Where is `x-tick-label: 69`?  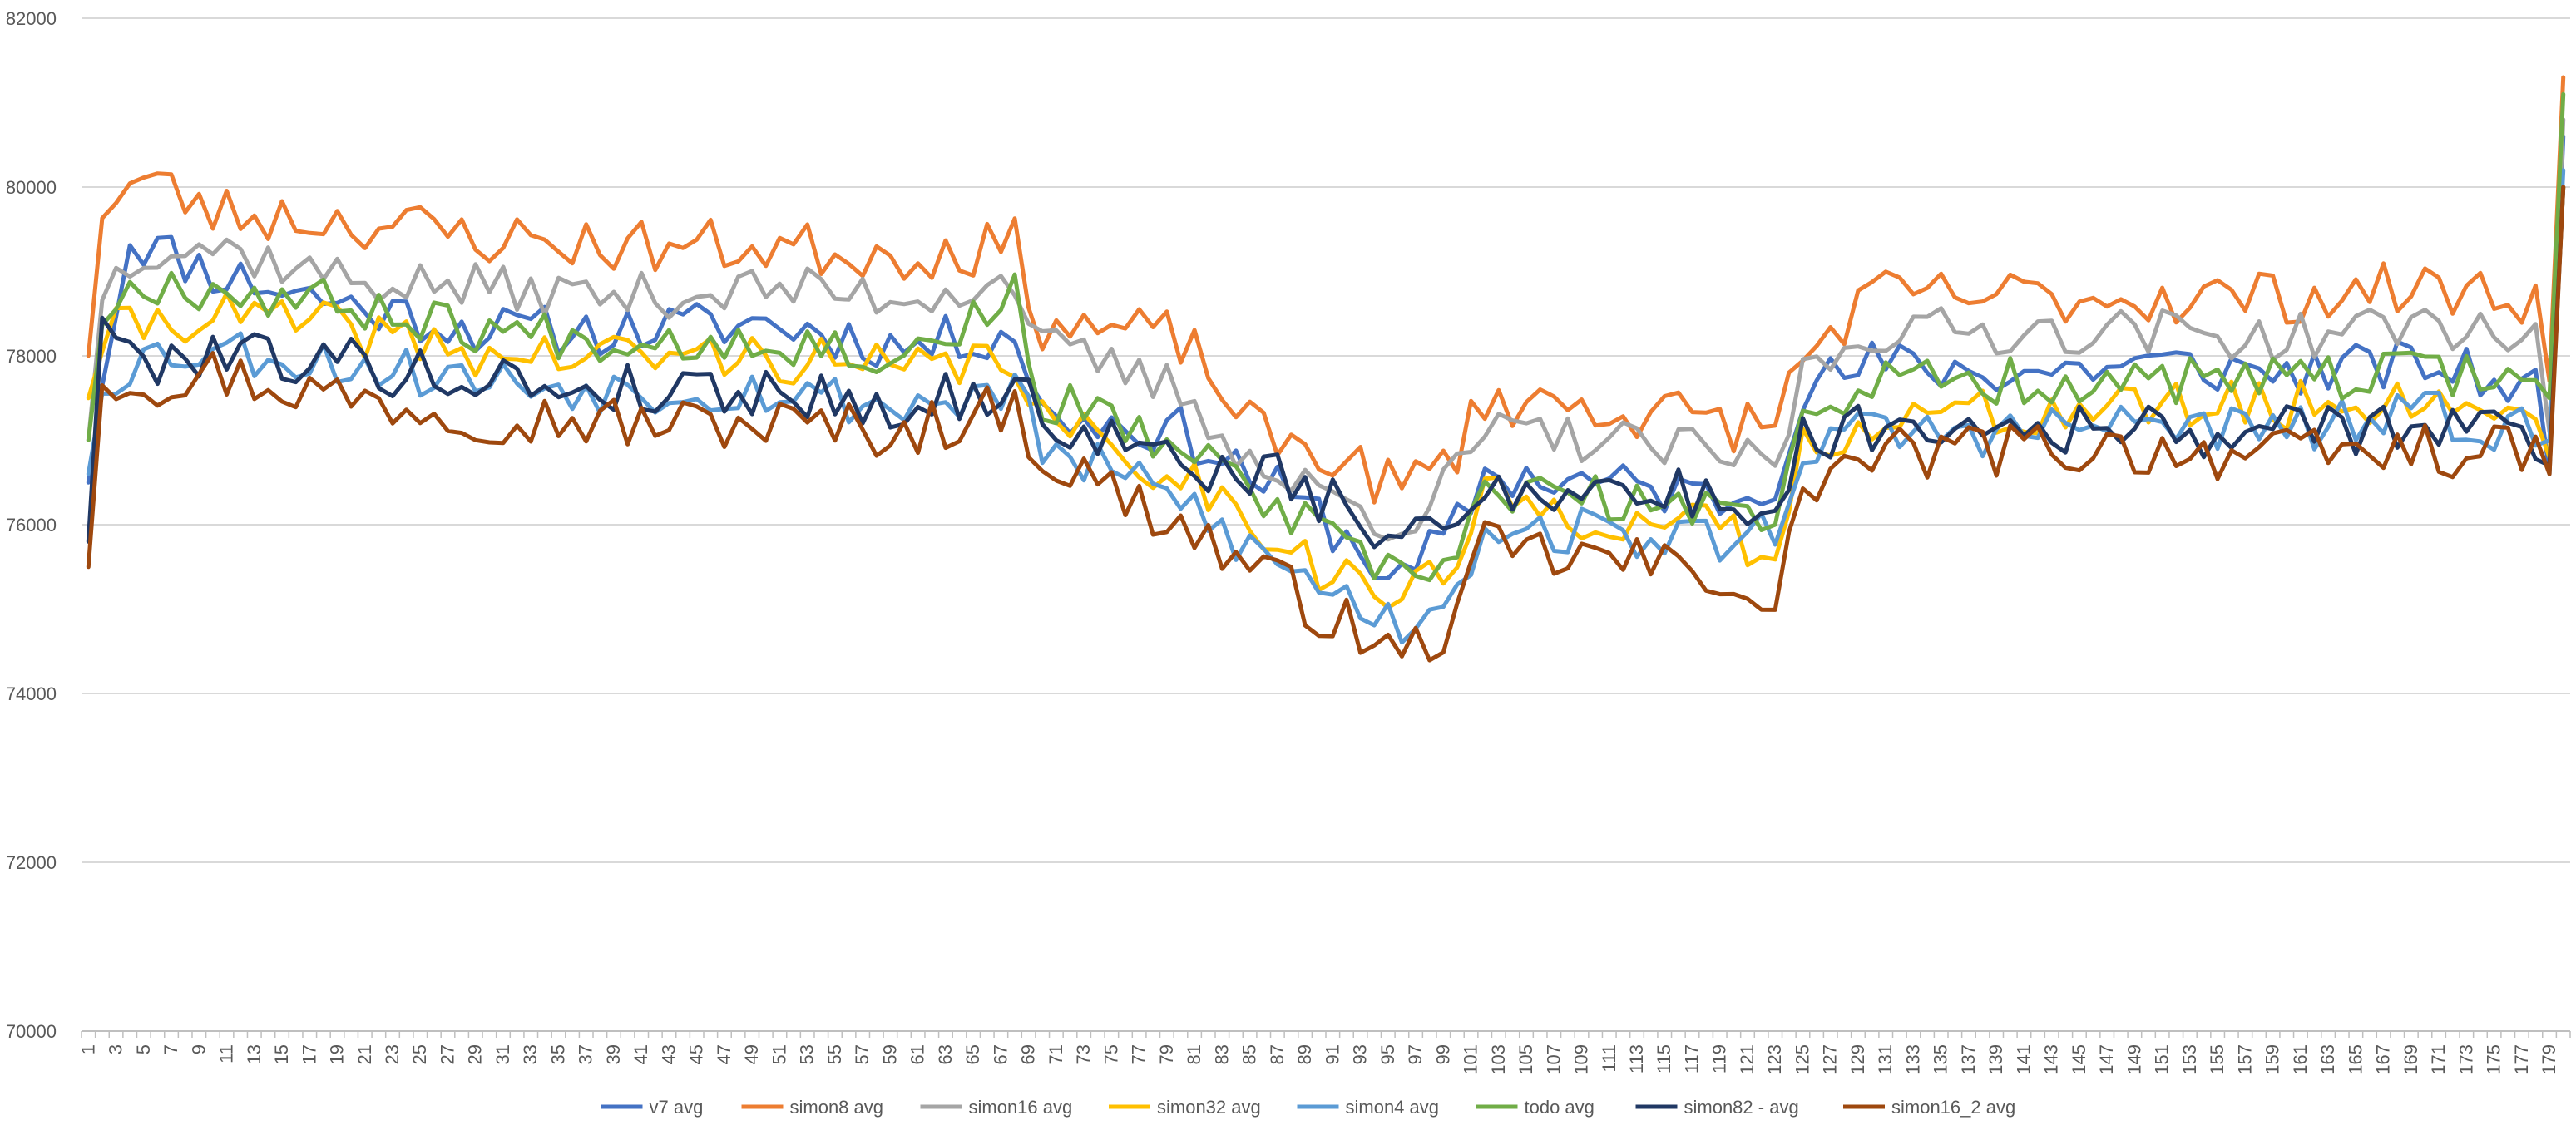
x-tick-label: 69 is located at coordinates (1028, 1054).